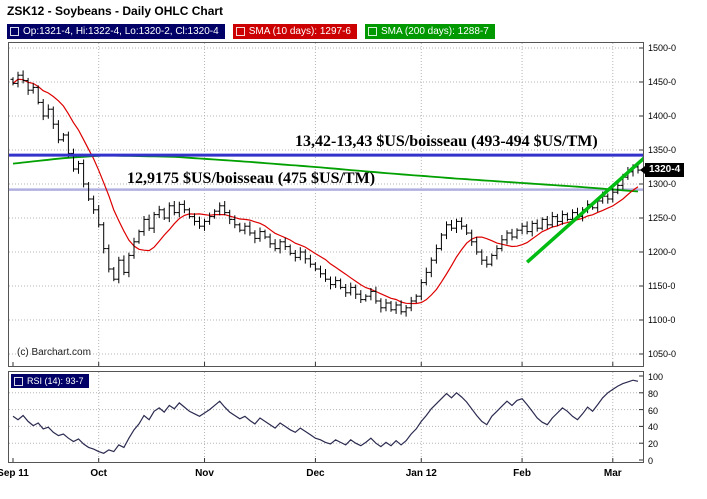 The width and height of the screenshot is (707, 499). I want to click on time-axis-label: Feb, so click(522, 473).